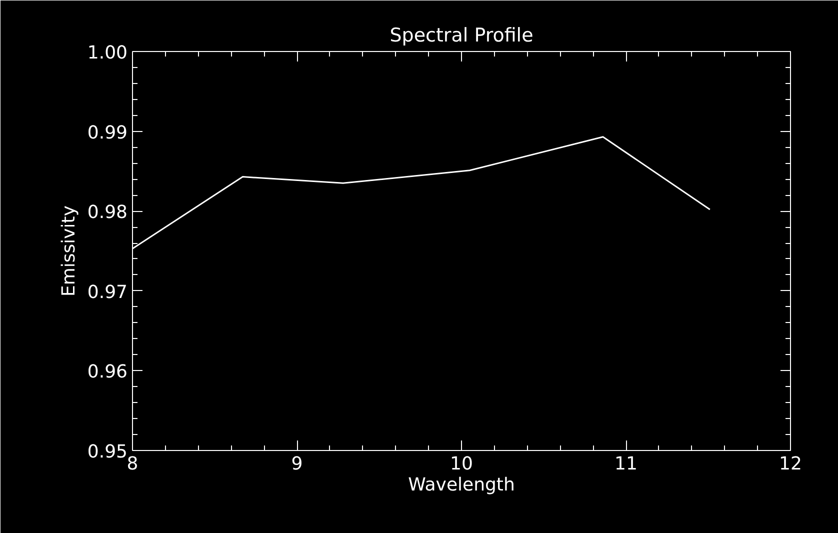 This screenshot has height=533, width=838. Describe the element at coordinates (626, 464) in the screenshot. I see `x-tick-label: 11` at that location.